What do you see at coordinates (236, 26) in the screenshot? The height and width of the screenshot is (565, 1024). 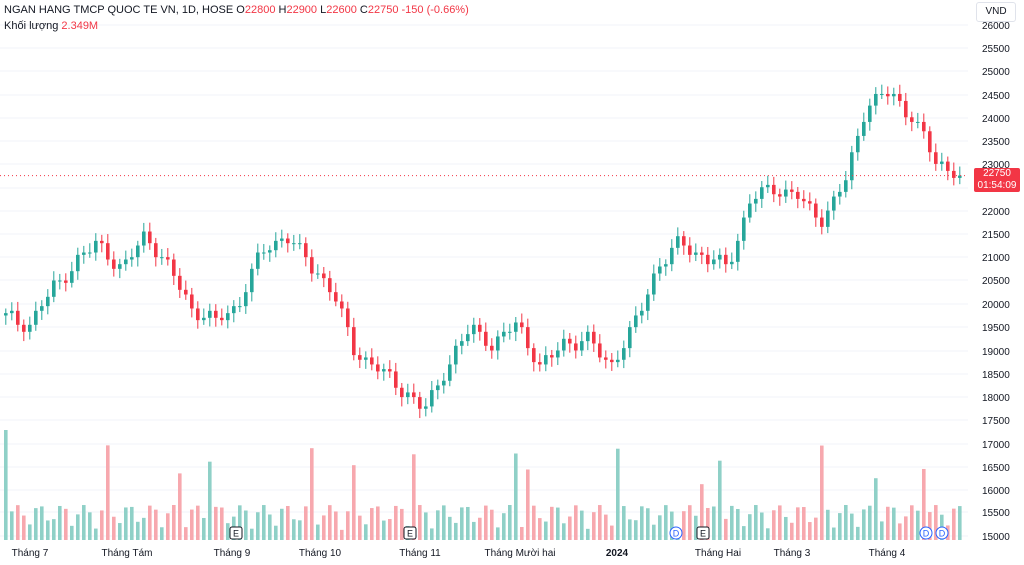 I see `volume-row: Khối lượng 2.349M` at bounding box center [236, 26].